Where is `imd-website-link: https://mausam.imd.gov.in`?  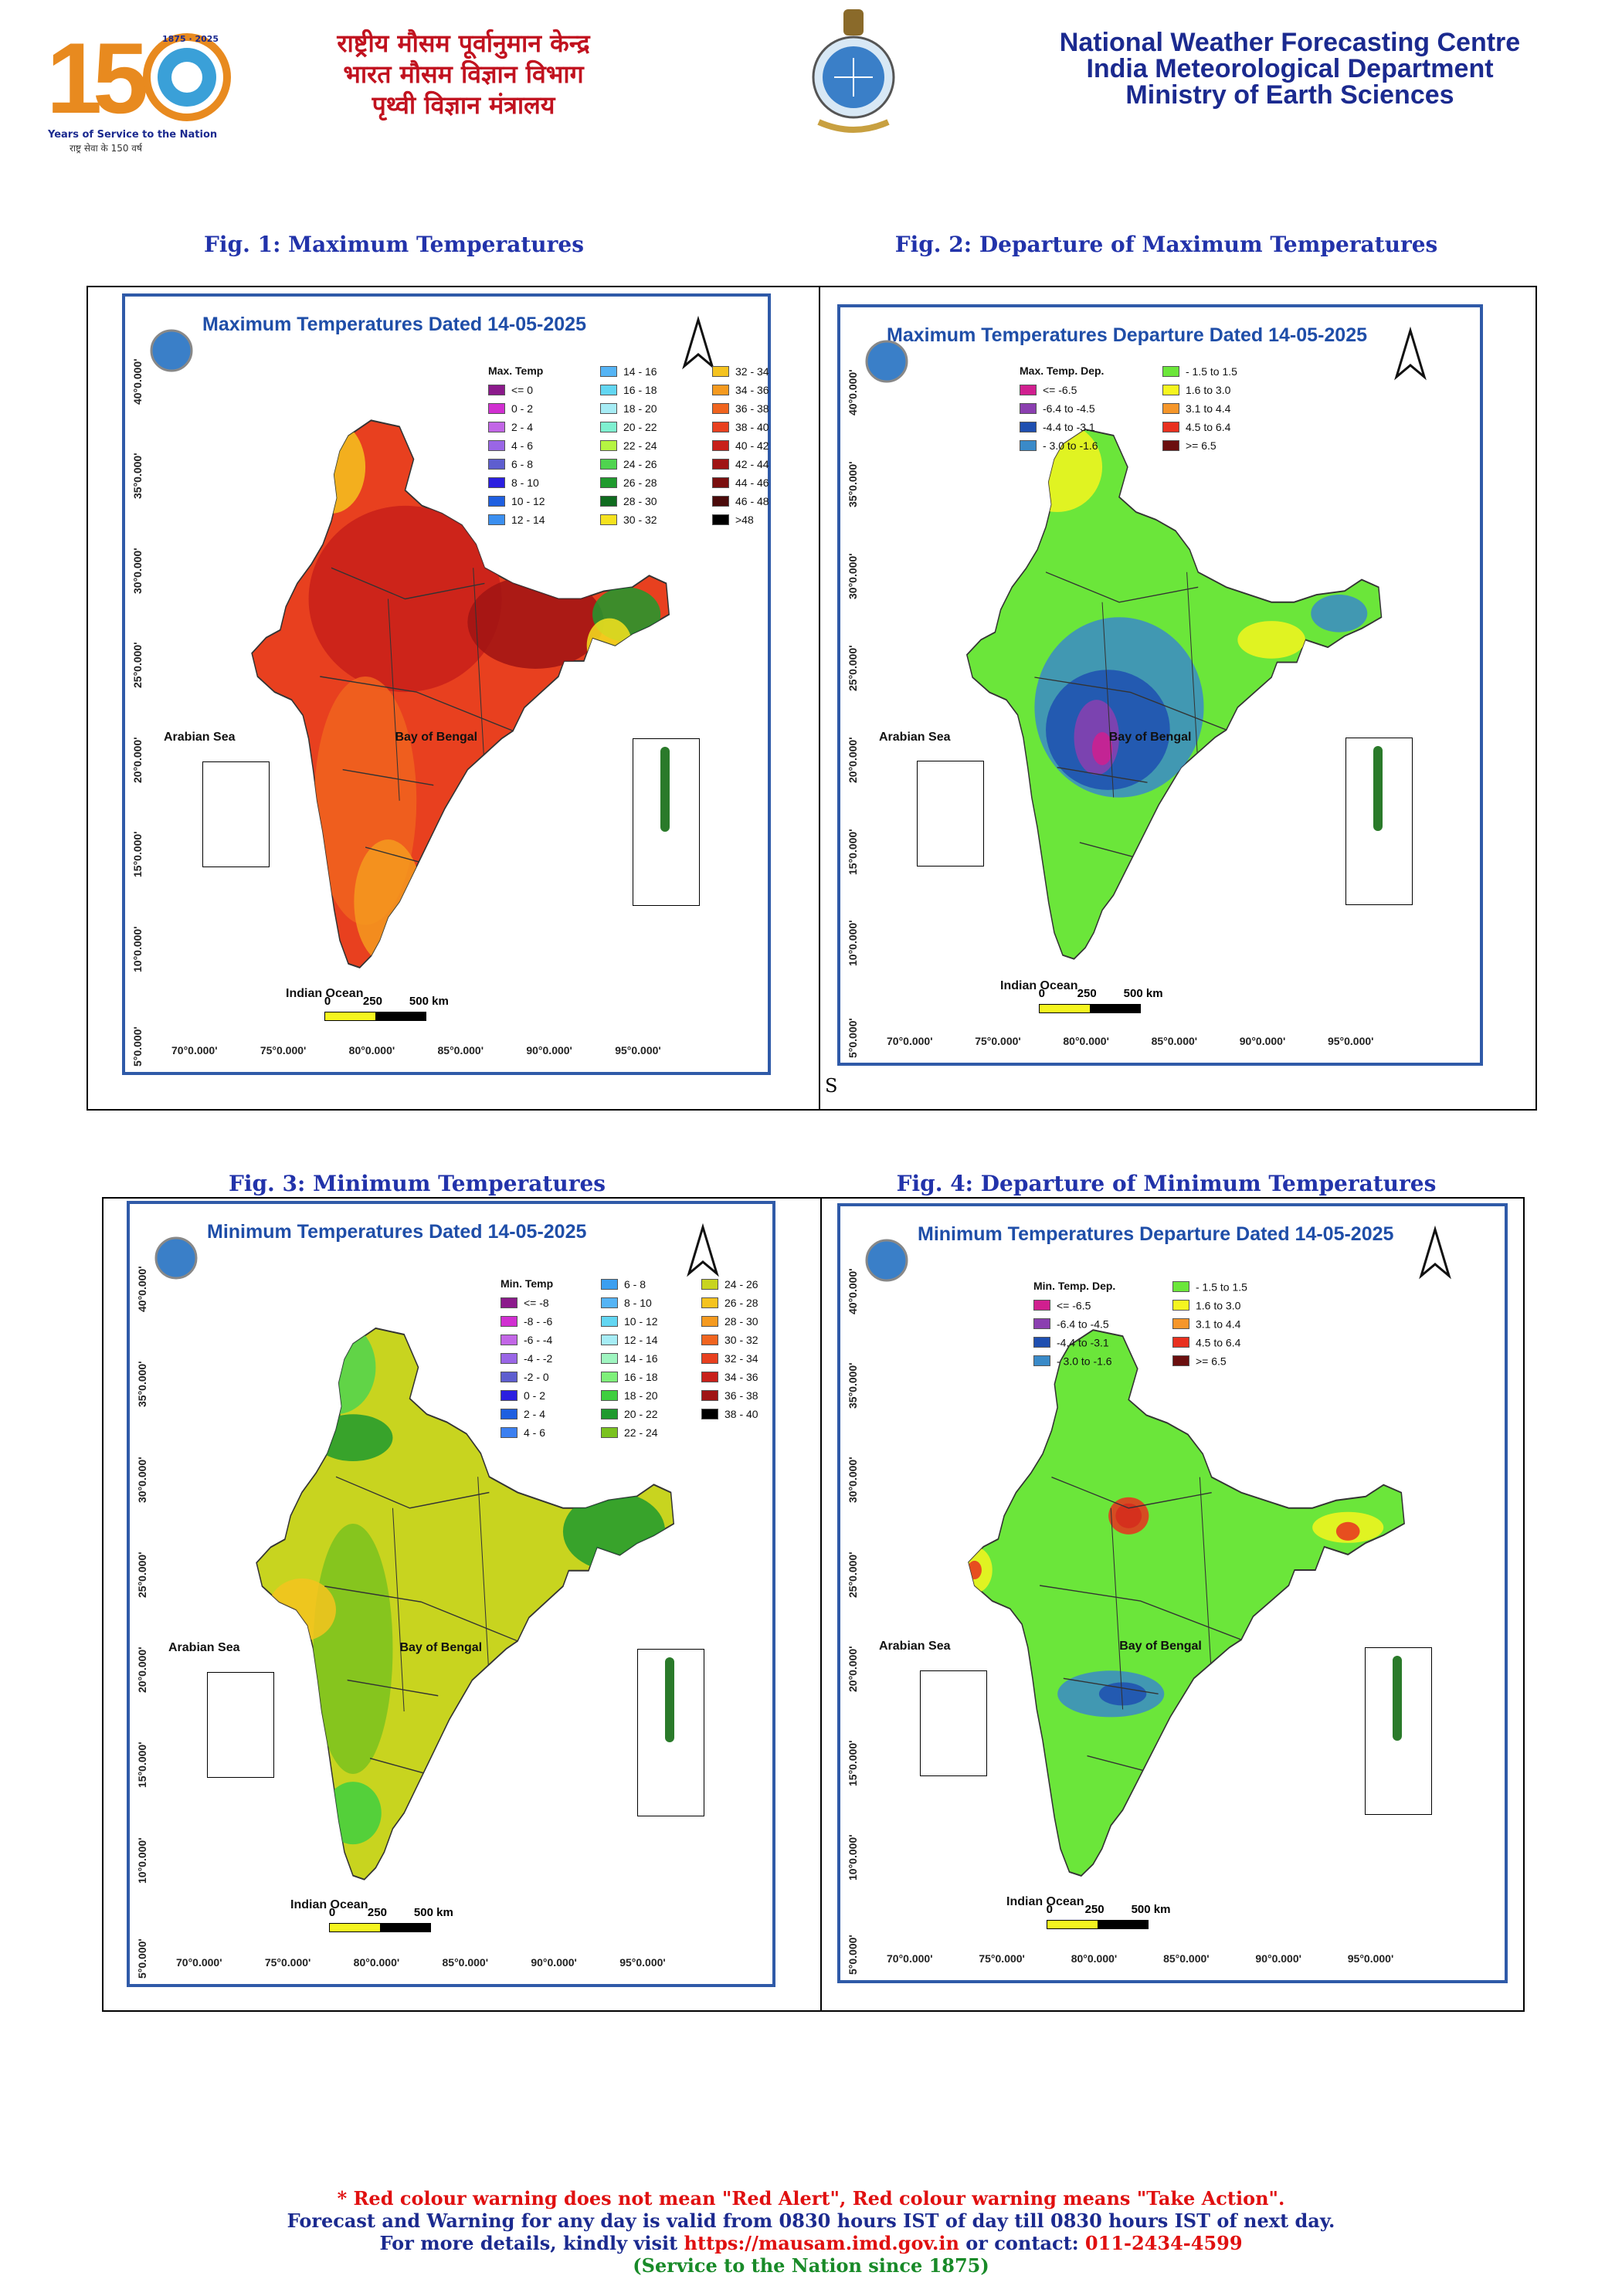
imd-website-link: https://mausam.imd.gov.in is located at coordinates (821, 2243).